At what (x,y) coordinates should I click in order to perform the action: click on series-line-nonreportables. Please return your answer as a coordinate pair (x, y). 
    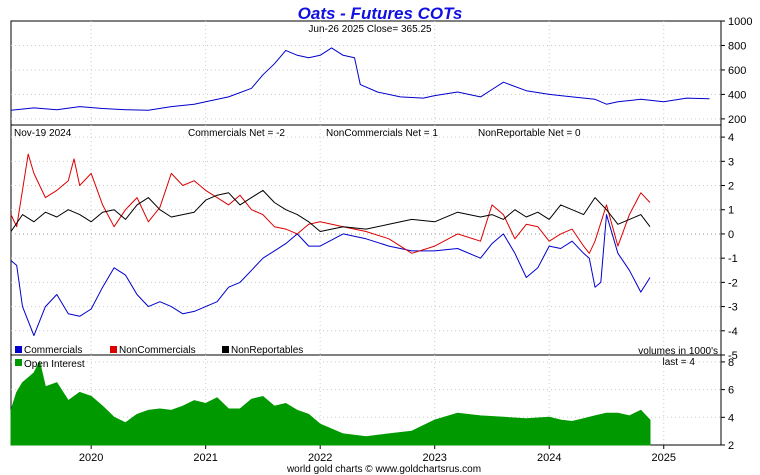
    Looking at the image, I should click on (330, 210).